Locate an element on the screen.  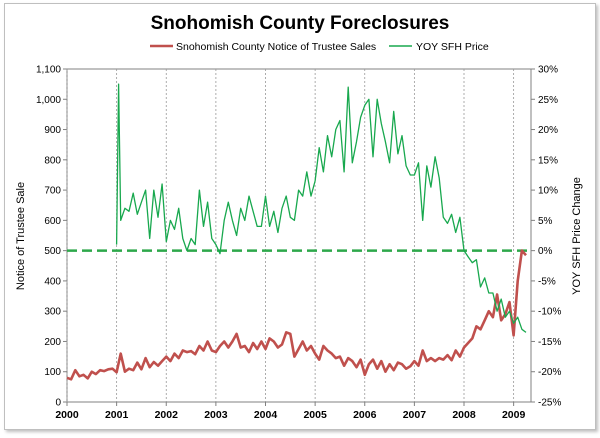
y2-axis: -25% -20% -15% -10% -5% 0% 5% 10% 15% 20% 25% 30% is located at coordinates (546, 237).